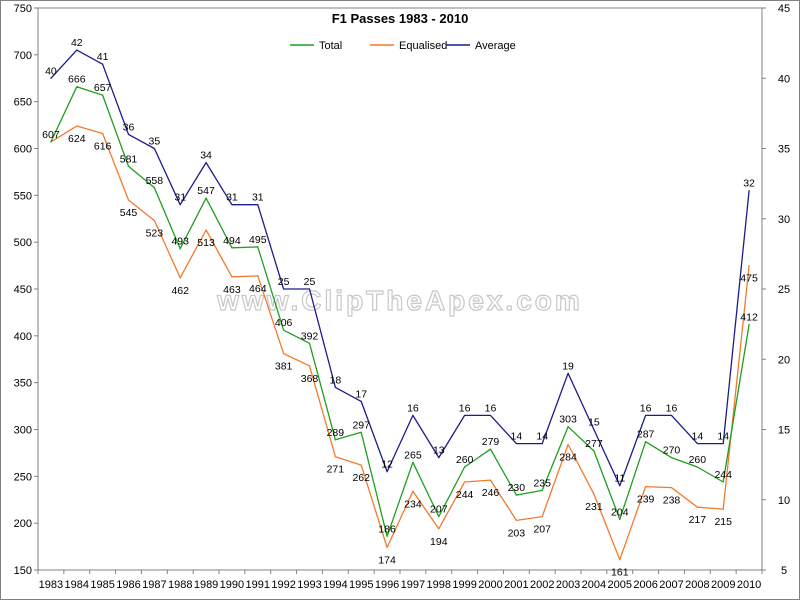  Describe the element at coordinates (103, 147) in the screenshot. I see `data-label-equalised: 616` at that location.